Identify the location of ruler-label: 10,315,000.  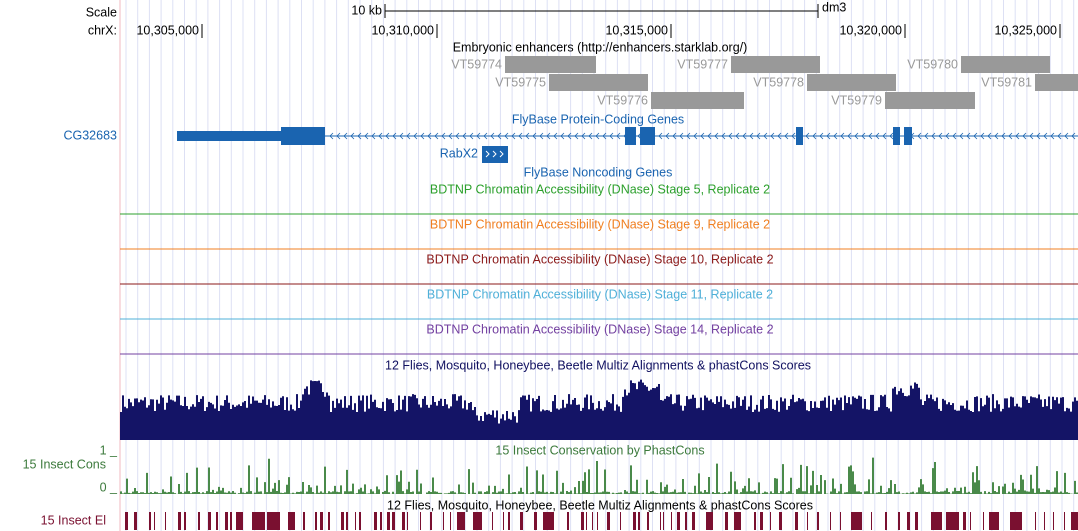
(636, 30).